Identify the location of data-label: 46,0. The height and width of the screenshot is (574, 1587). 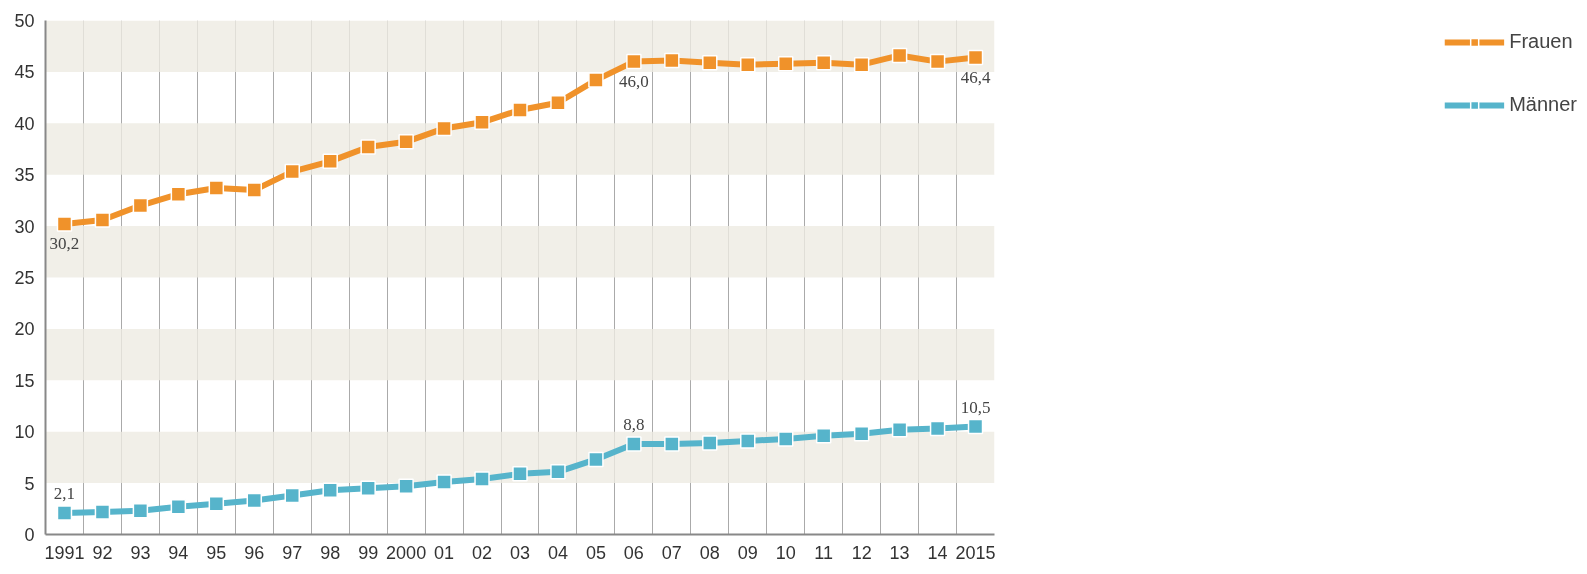
(634, 81).